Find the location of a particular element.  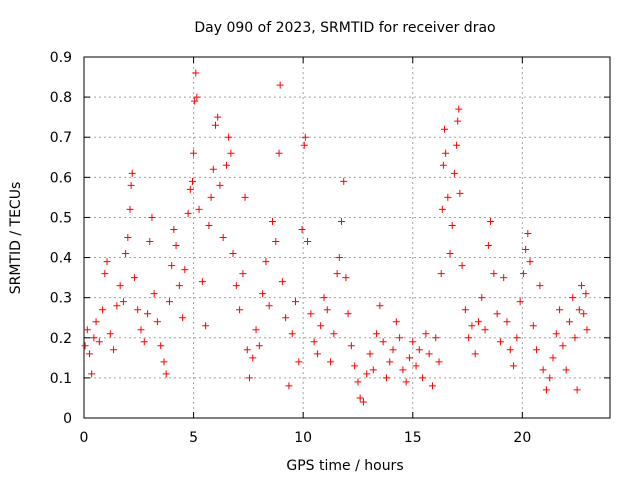

y-tick-label: 0.9 is located at coordinates (61, 58).